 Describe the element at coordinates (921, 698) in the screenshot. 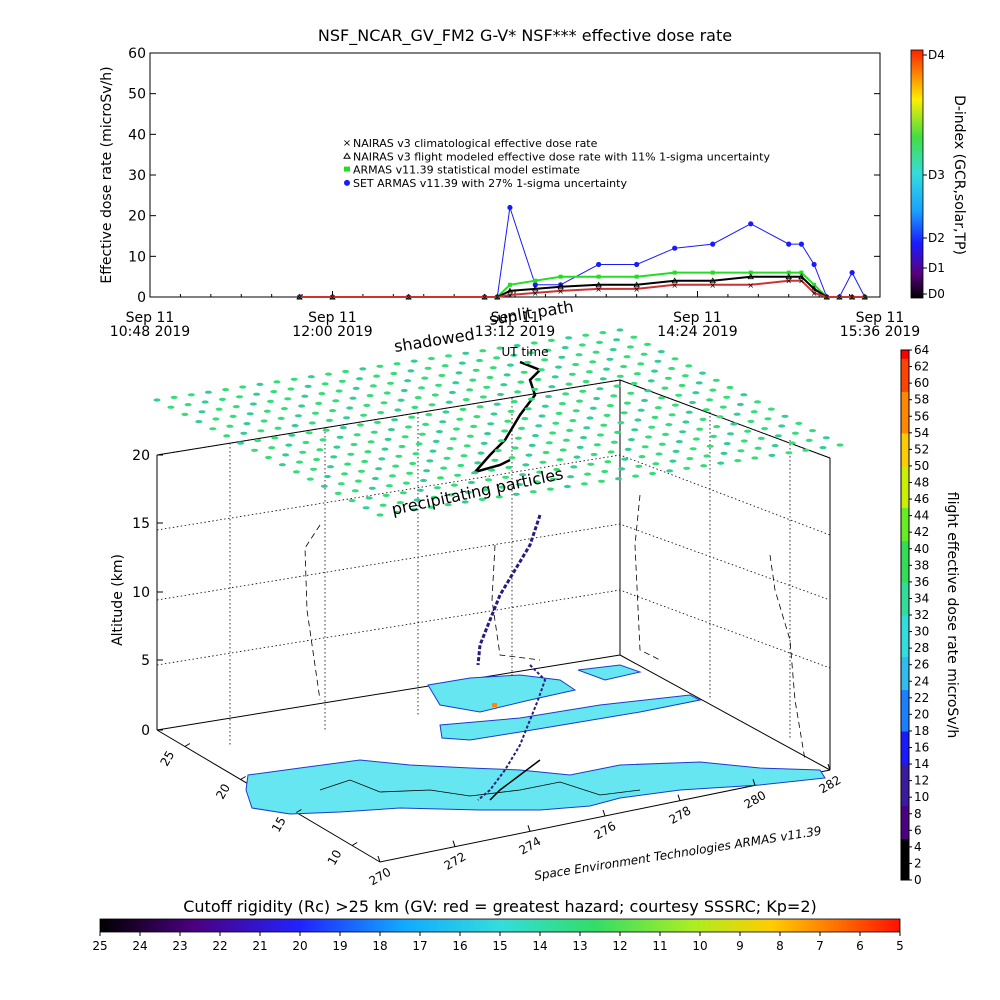

I see `dose-colorbar-tick-label: 22` at that location.